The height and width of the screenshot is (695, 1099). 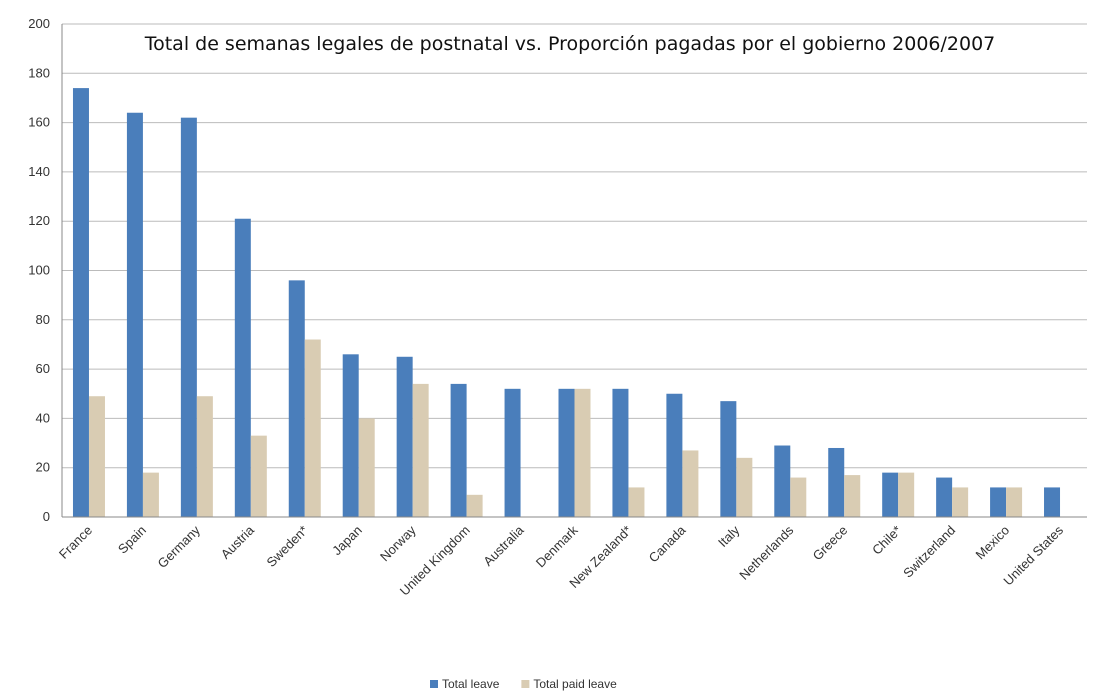 What do you see at coordinates (75, 542) in the screenshot?
I see `x-tick-label: France` at bounding box center [75, 542].